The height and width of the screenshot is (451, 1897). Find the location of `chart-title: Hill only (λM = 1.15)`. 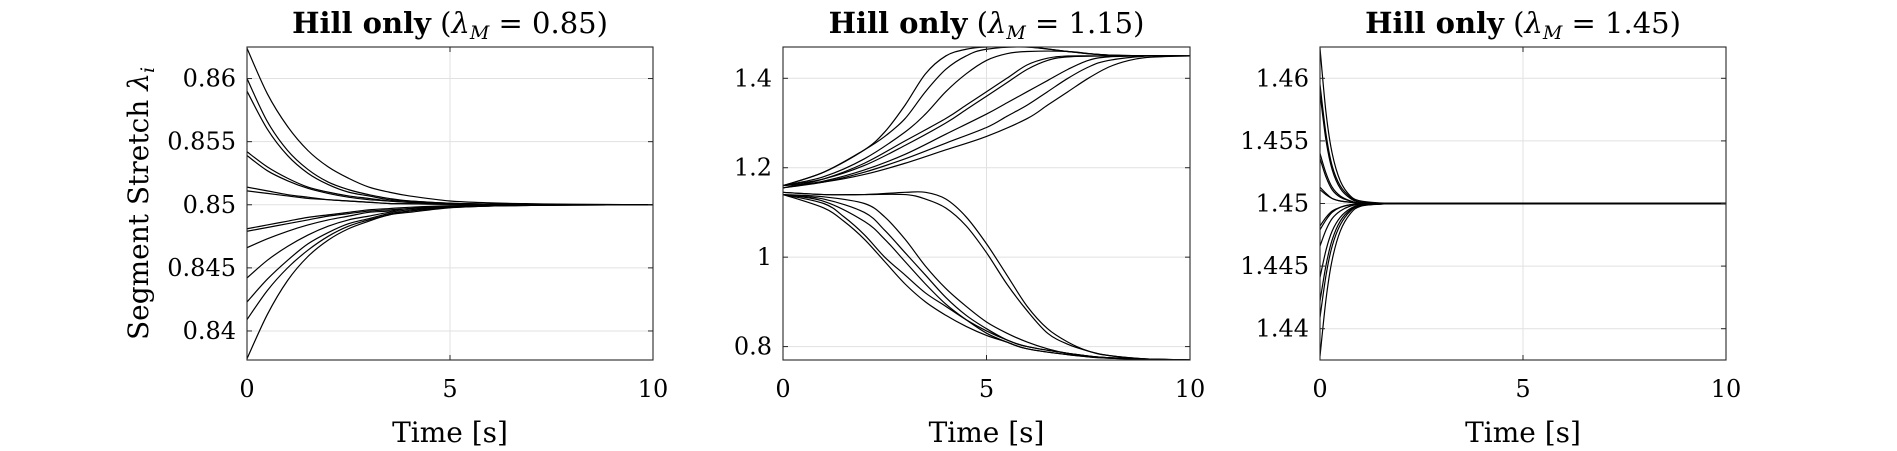

chart-title: Hill only (λM = 1.15) is located at coordinates (987, 25).